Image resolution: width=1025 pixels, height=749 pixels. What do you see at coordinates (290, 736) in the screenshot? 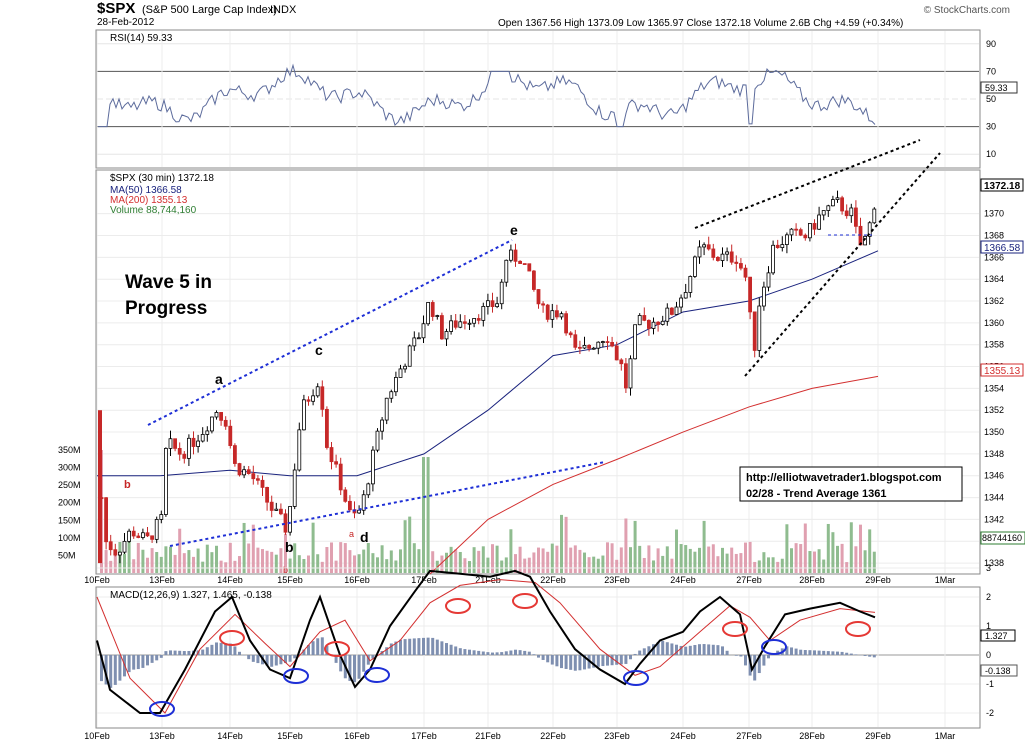
I see `date-tick-bottom: 15Feb` at bounding box center [290, 736].